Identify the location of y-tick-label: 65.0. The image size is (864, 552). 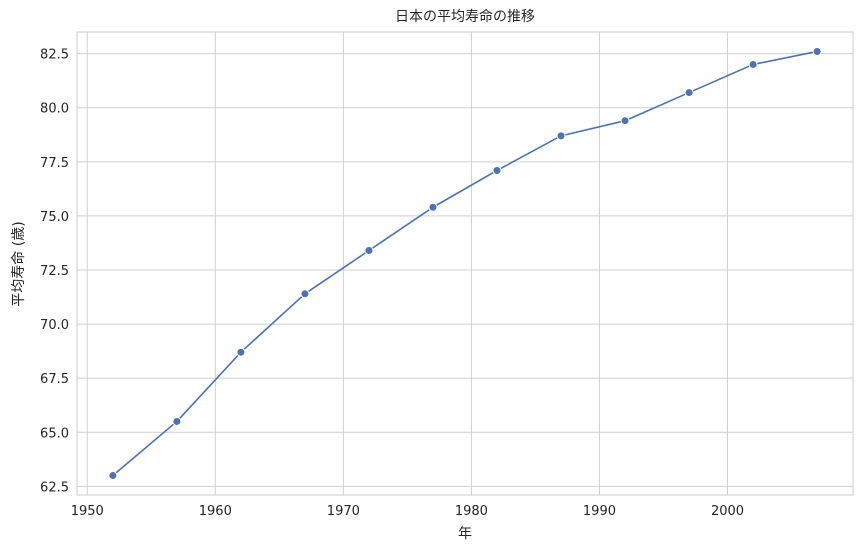
(54, 433).